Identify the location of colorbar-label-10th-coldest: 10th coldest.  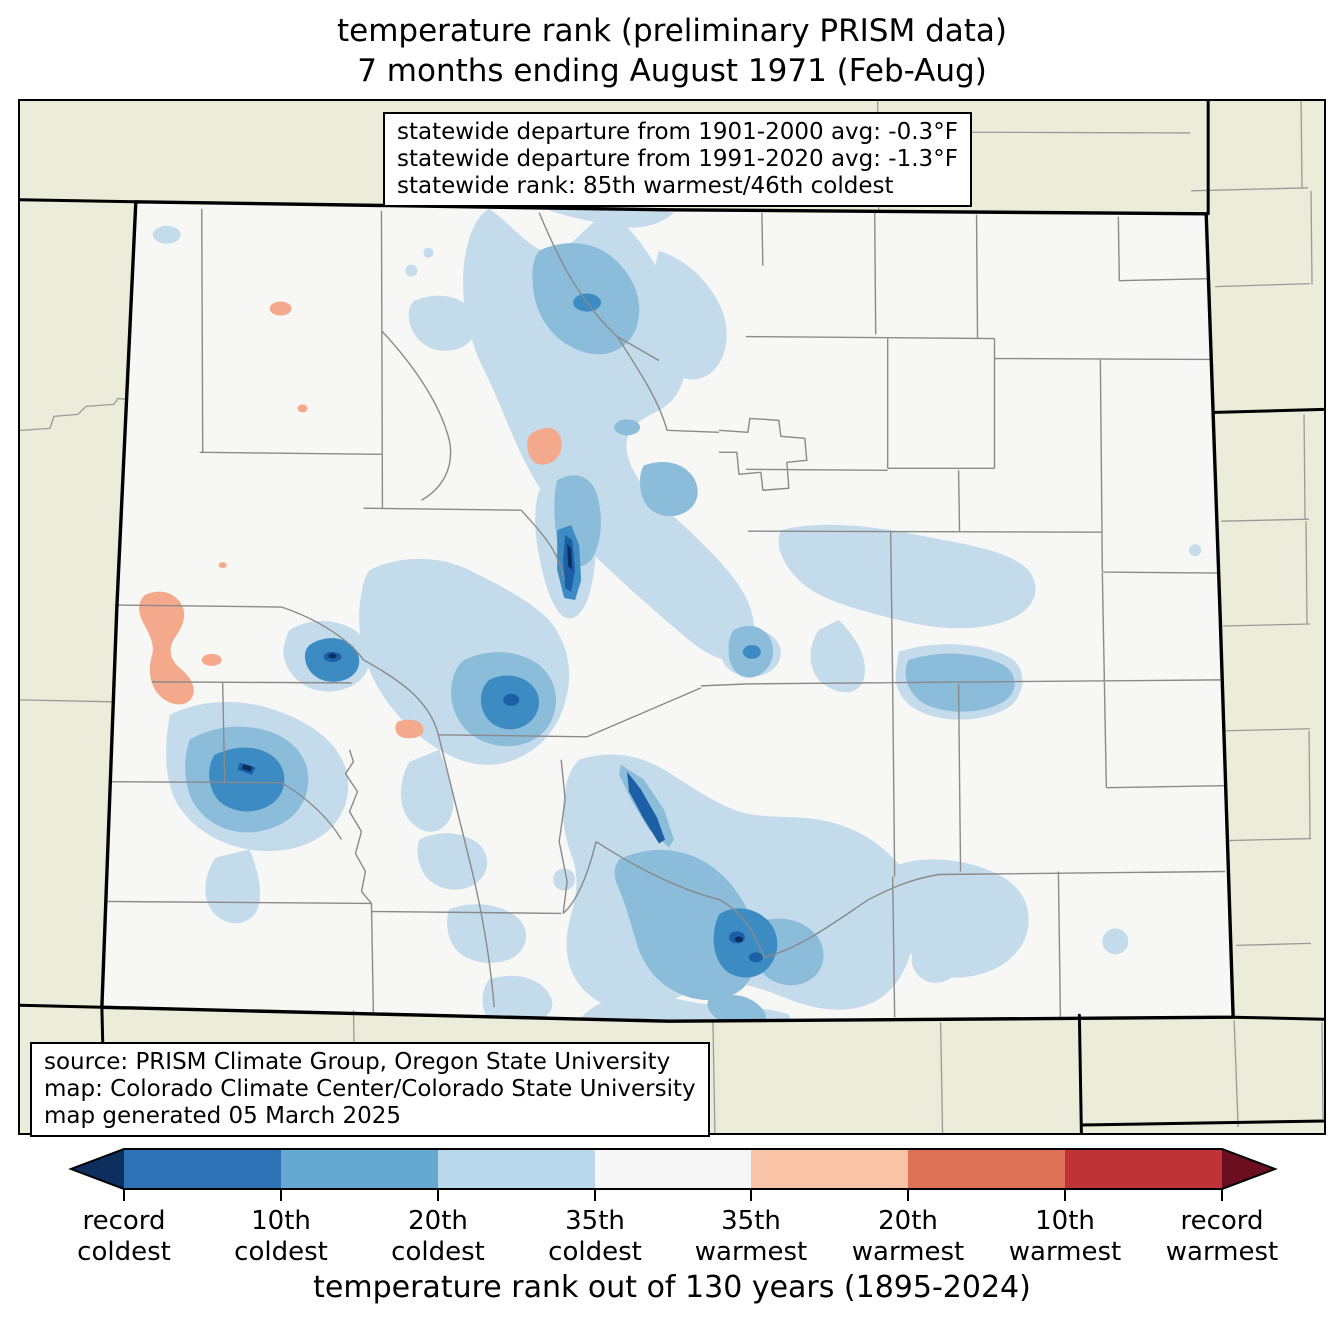
(281, 1236).